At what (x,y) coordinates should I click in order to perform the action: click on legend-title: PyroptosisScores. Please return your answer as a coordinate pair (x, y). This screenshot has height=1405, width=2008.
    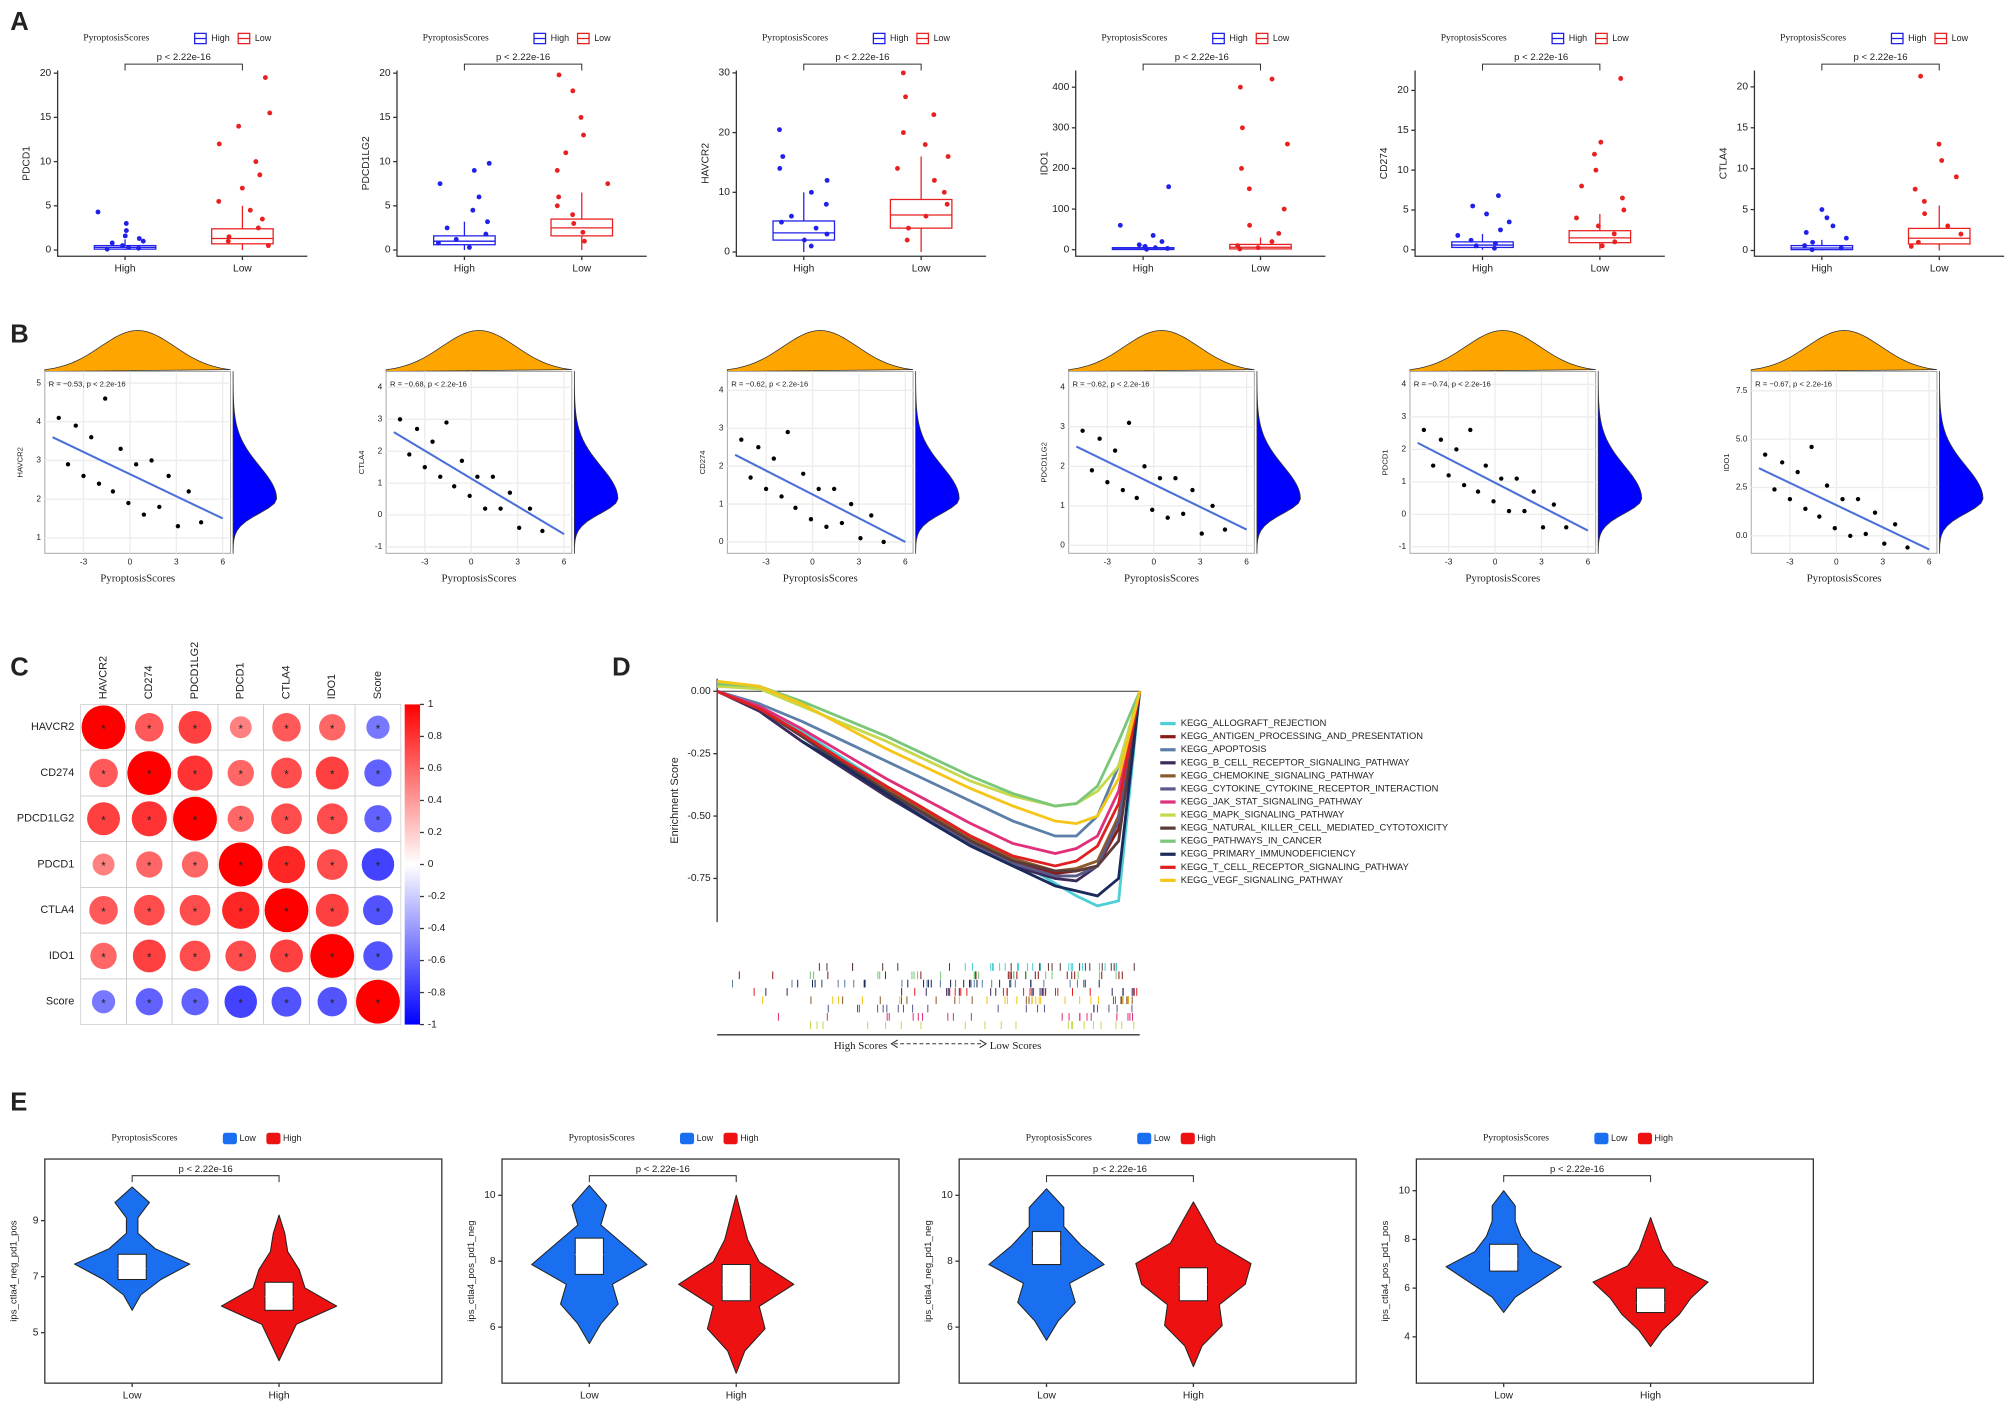
    Looking at the image, I should click on (1516, 1138).